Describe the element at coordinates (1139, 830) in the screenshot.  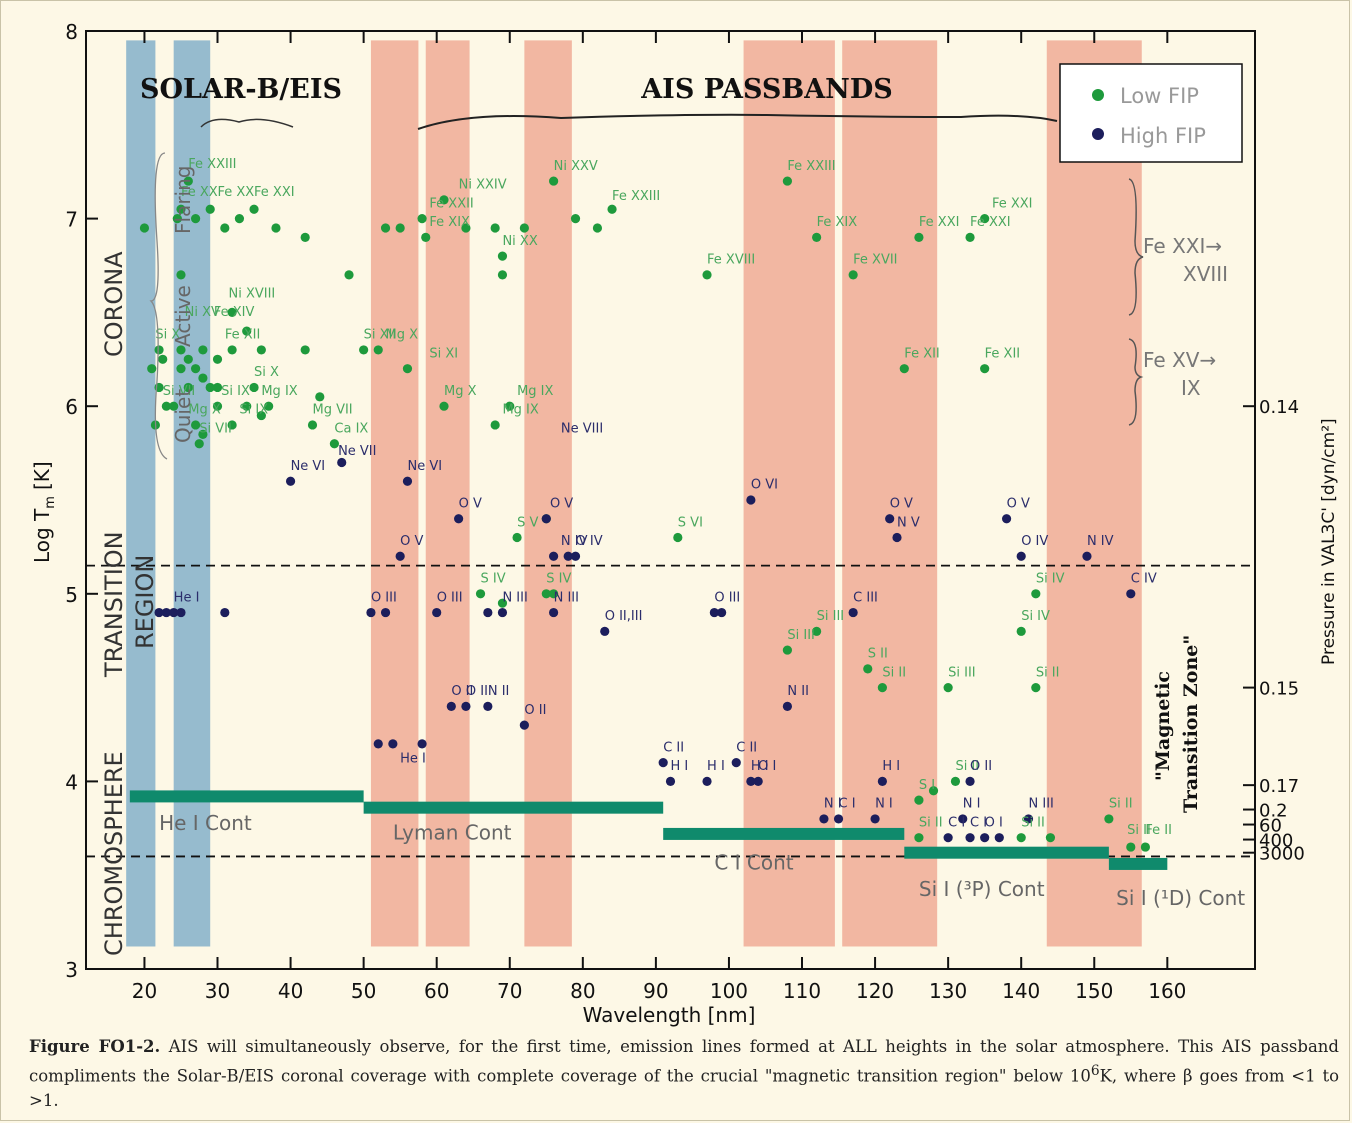
I see `line-label-102: Si II` at that location.